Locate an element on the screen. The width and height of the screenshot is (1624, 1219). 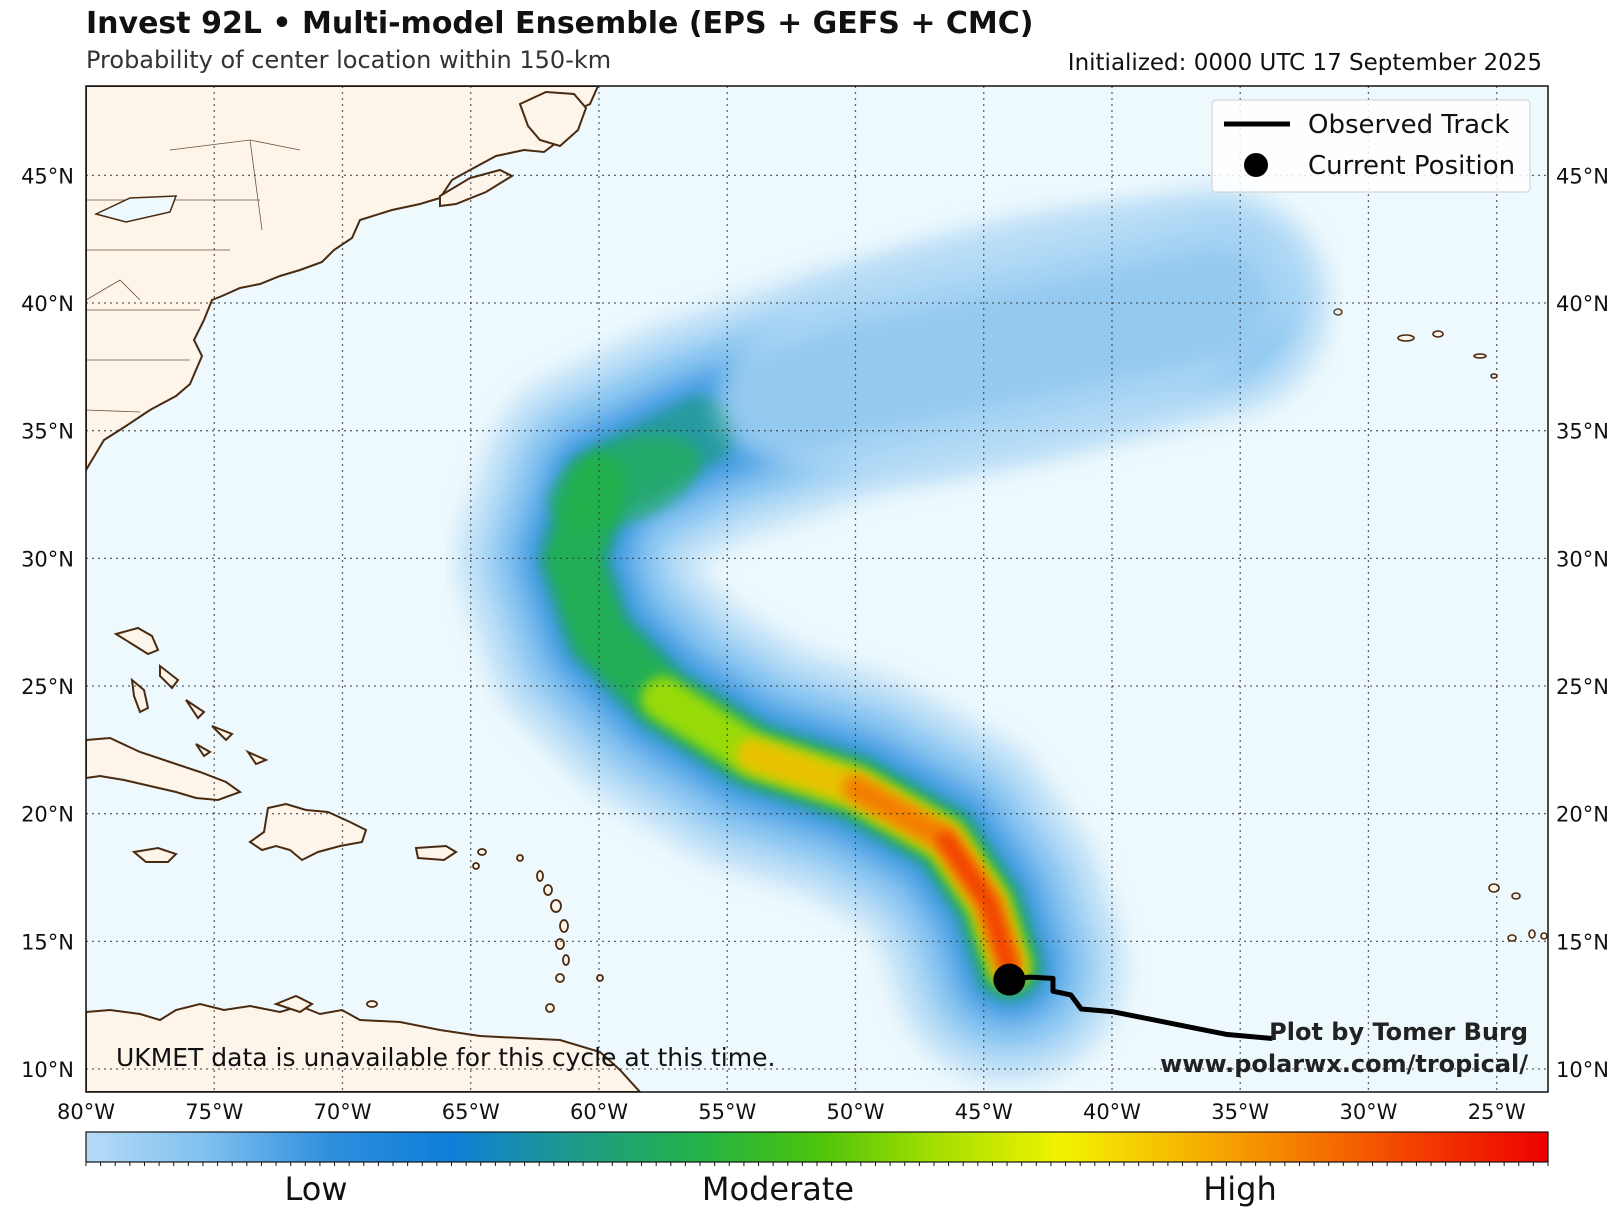
colorbar-low-label: Low is located at coordinates (315, 1189).